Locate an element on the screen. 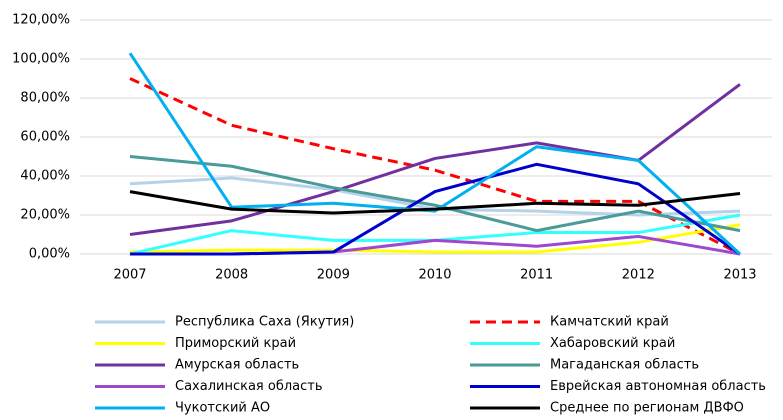 The width and height of the screenshot is (783, 420). y-tick-label: 100,00% is located at coordinates (41, 59).